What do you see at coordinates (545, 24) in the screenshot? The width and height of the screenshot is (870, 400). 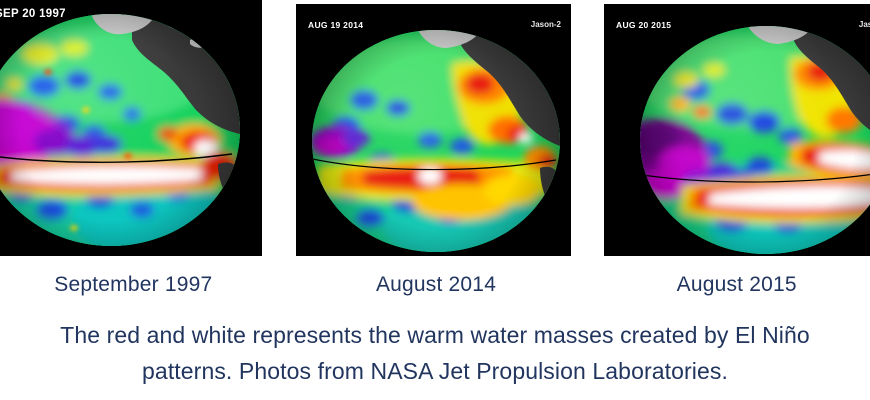 I see `satellite-label-2014: Jason-2` at bounding box center [545, 24].